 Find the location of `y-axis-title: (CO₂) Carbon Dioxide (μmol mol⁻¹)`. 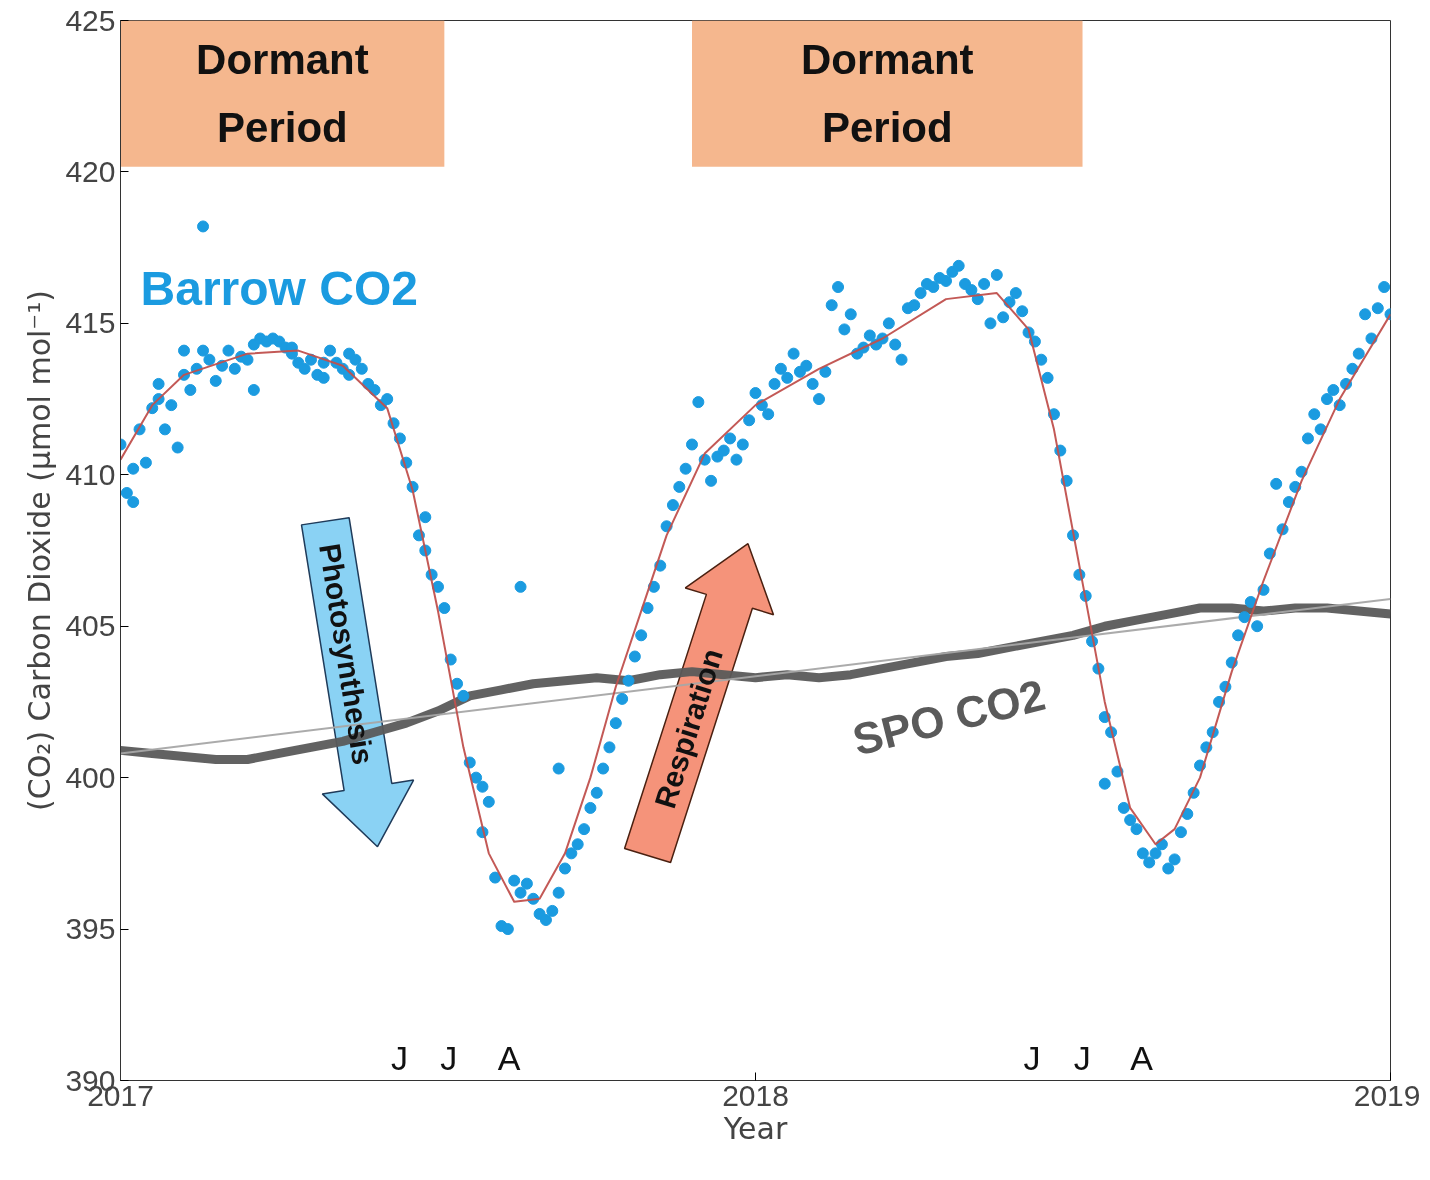

y-axis-title: (CO₂) Carbon Dioxide (μmol mol⁻¹) is located at coordinates (40, 550).